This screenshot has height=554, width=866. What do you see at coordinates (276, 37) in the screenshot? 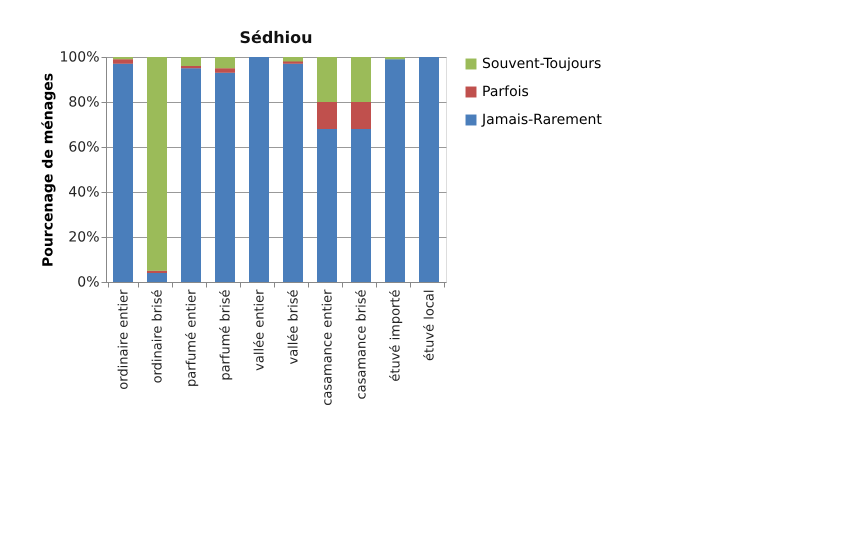
I see `chart-title: Sédhiou` at bounding box center [276, 37].